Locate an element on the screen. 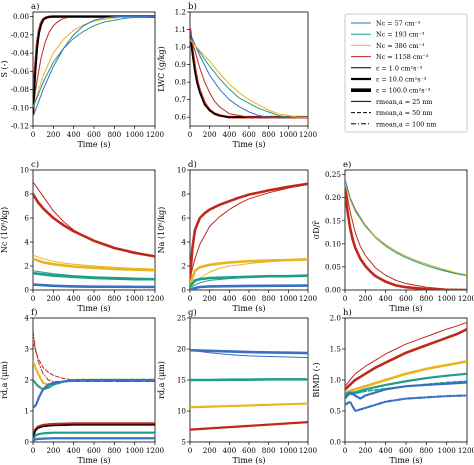  legend-frame is located at coordinates (406, 73).